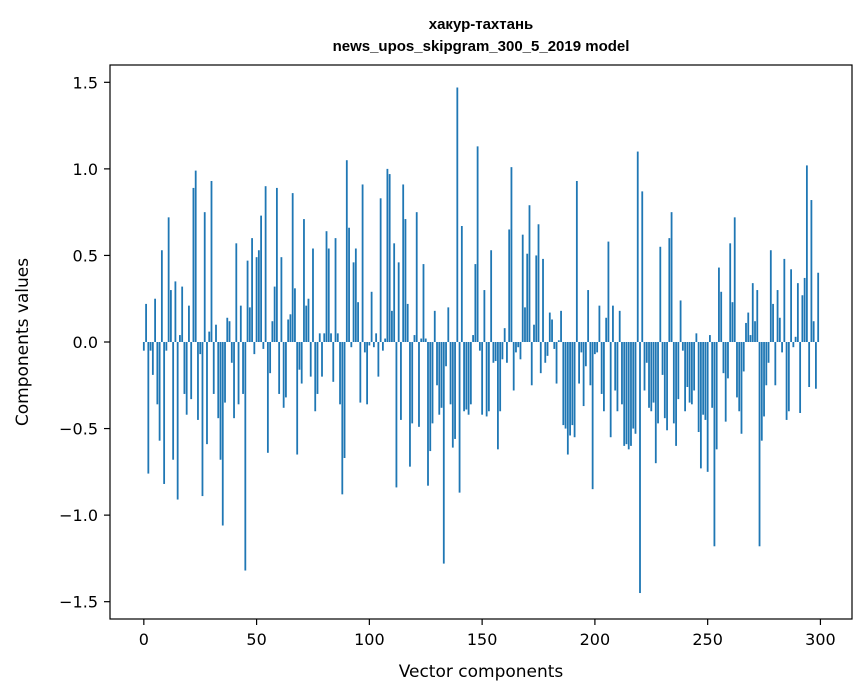 This screenshot has height=696, width=867. I want to click on x-tick-label: 300, so click(820, 639).